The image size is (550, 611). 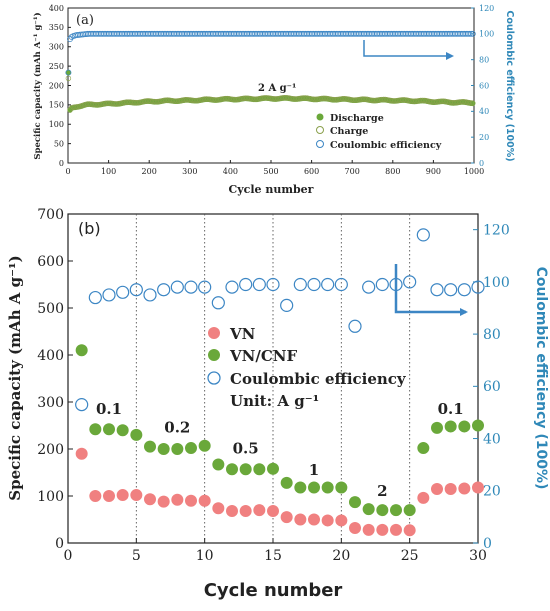 I want to click on y-tick-label: 250, so click(x=56, y=66).